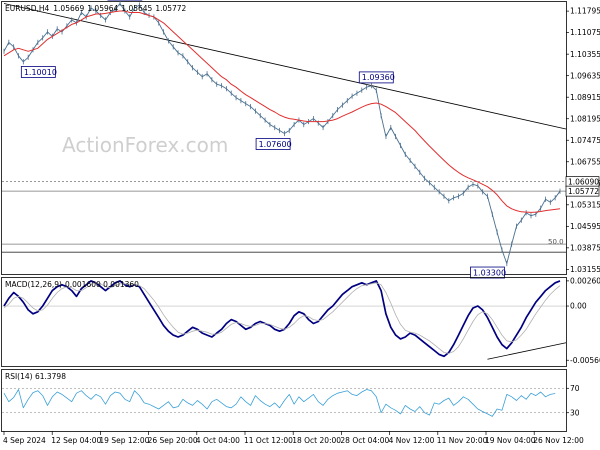 The height and width of the screenshot is (450, 600). I want to click on price-ytick-label: 1.08195, so click(585, 118).